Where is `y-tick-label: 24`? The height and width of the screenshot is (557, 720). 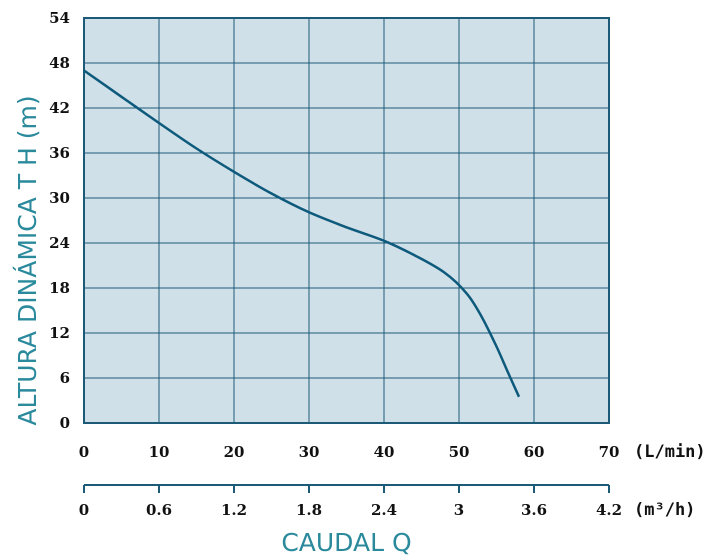 y-tick-label: 24 is located at coordinates (59, 243).